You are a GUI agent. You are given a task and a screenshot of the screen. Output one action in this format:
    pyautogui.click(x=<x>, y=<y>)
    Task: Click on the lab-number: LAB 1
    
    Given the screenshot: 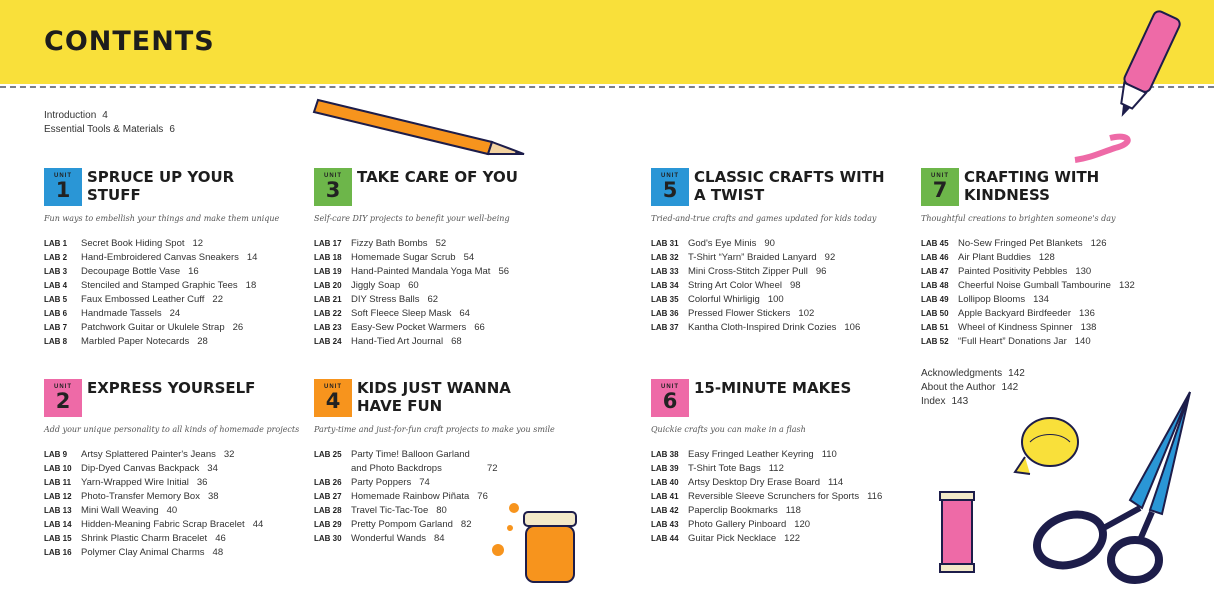 What is the action you would take?
    pyautogui.click(x=56, y=243)
    